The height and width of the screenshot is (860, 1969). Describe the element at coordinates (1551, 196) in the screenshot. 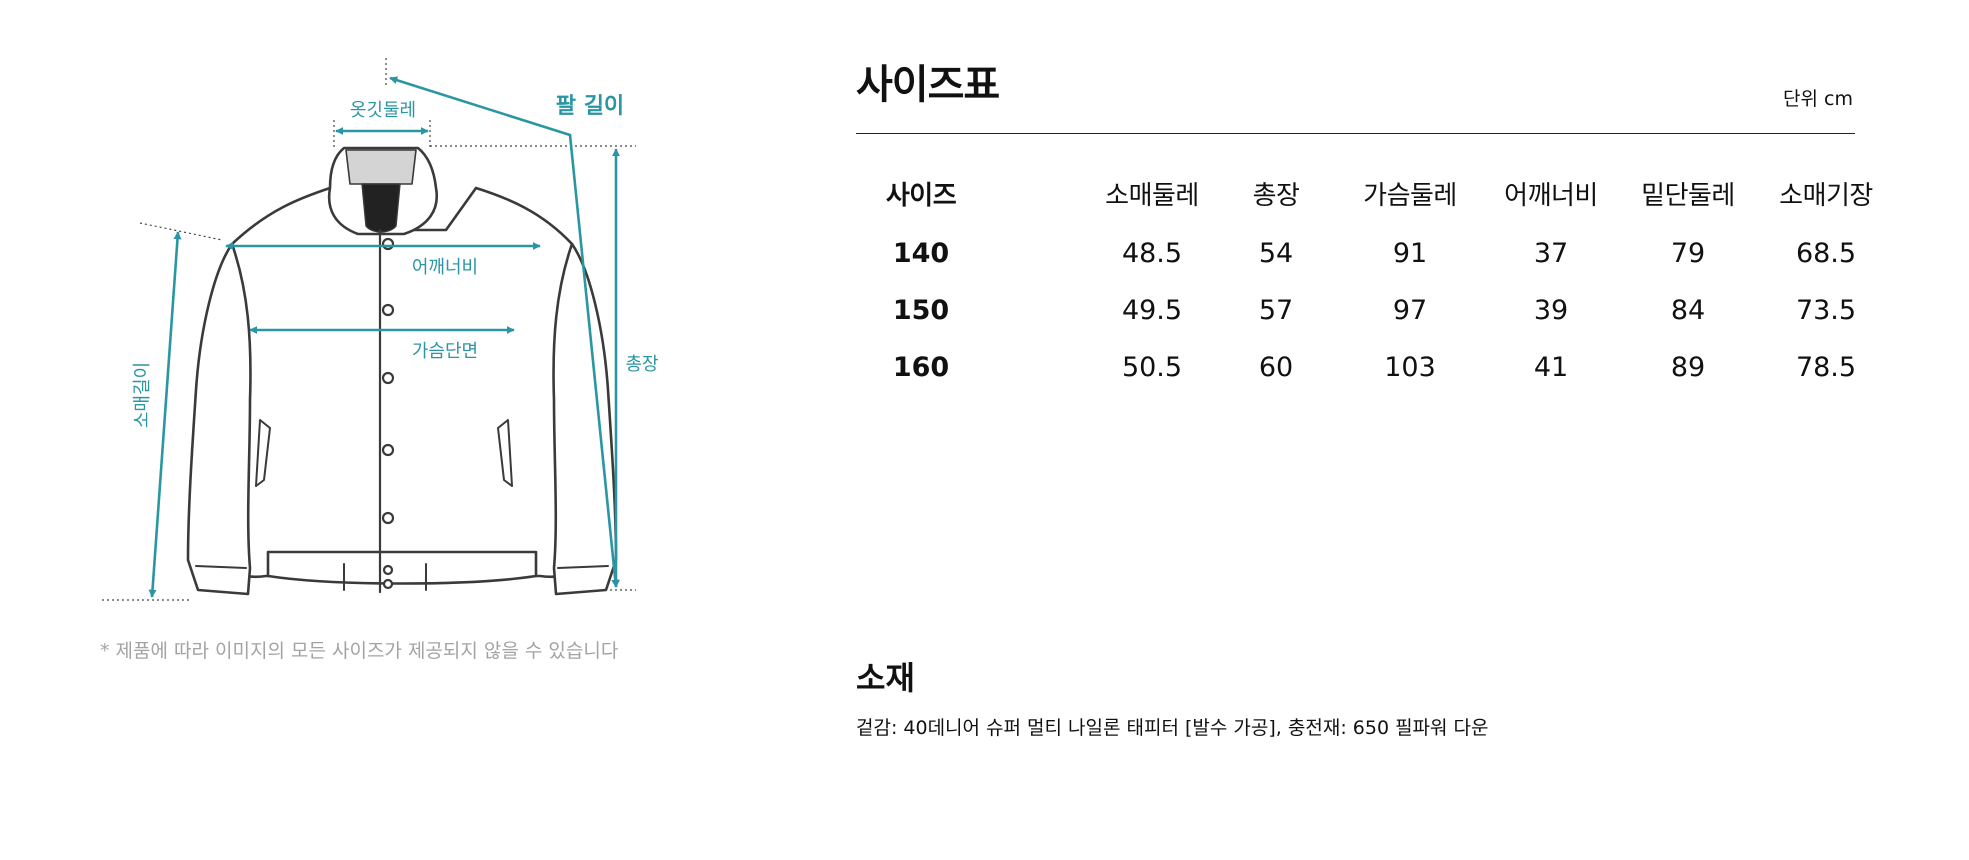

I see `table-header-cell: 어깨너비` at that location.